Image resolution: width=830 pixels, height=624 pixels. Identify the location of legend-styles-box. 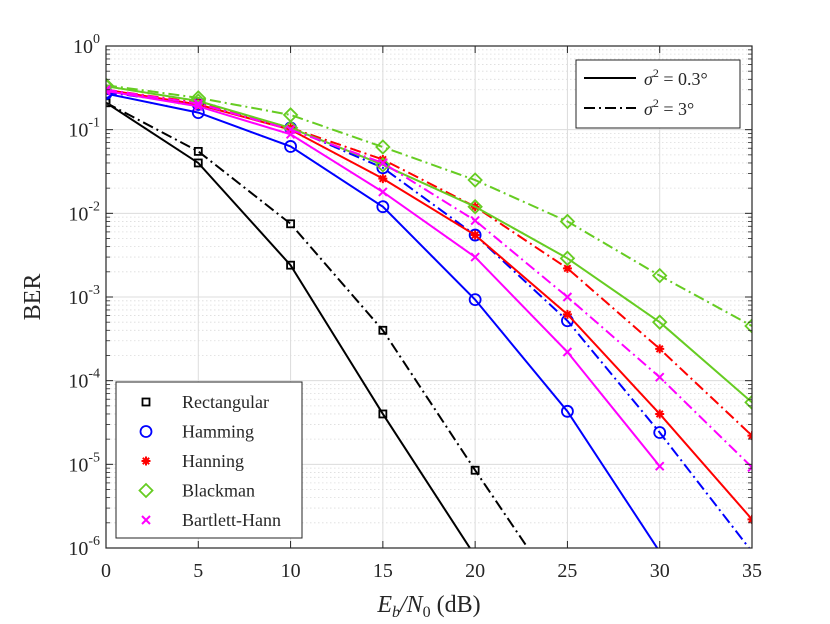
(658, 94).